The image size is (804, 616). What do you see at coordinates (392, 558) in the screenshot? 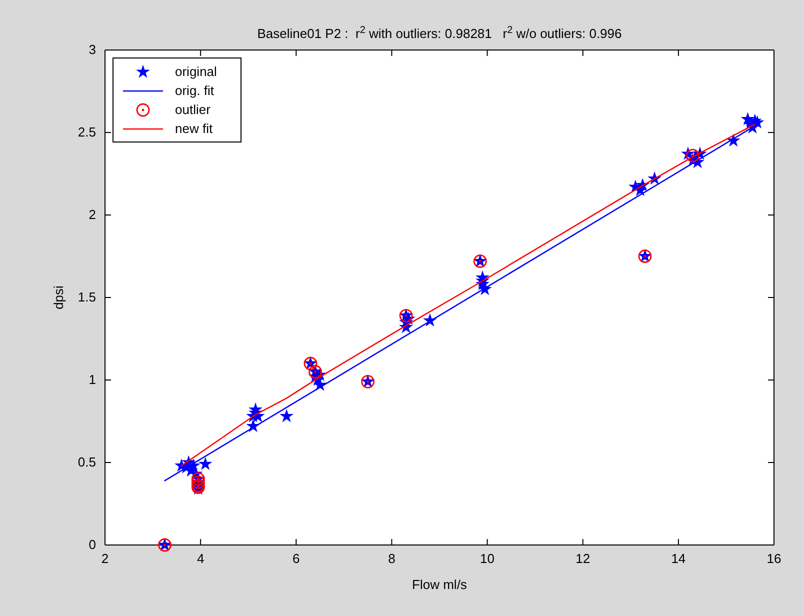
I see `x-tick-label: 8` at bounding box center [392, 558].